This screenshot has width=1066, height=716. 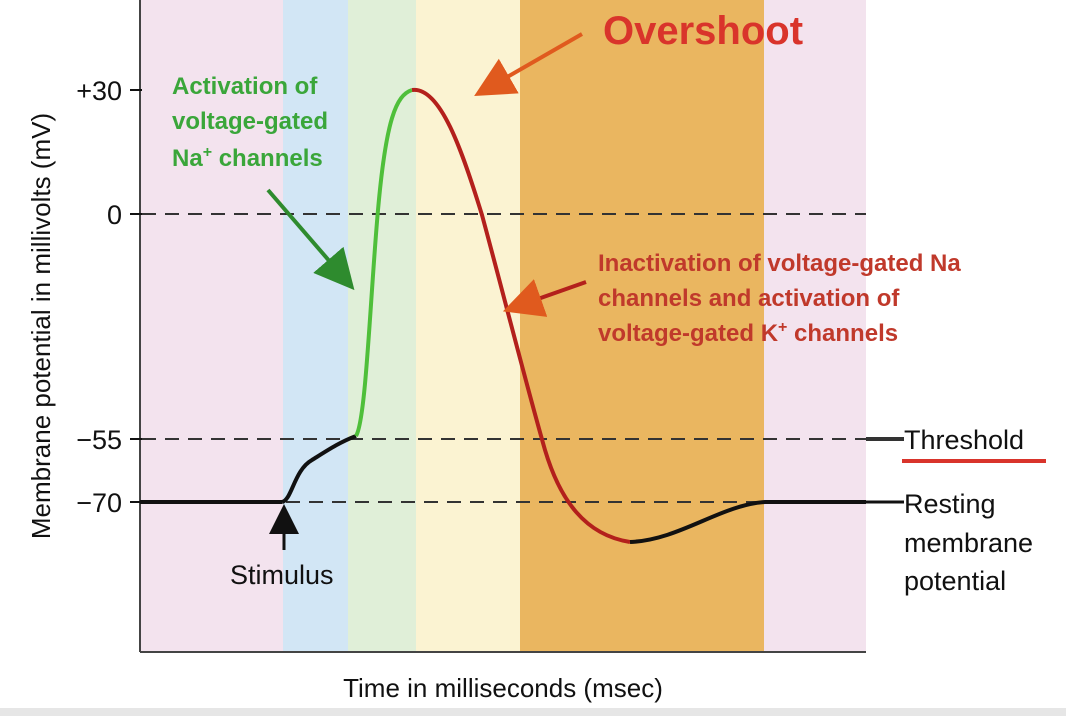 What do you see at coordinates (688, 333) in the screenshot?
I see `inactivation-k-symbol: voltage-gated K` at bounding box center [688, 333].